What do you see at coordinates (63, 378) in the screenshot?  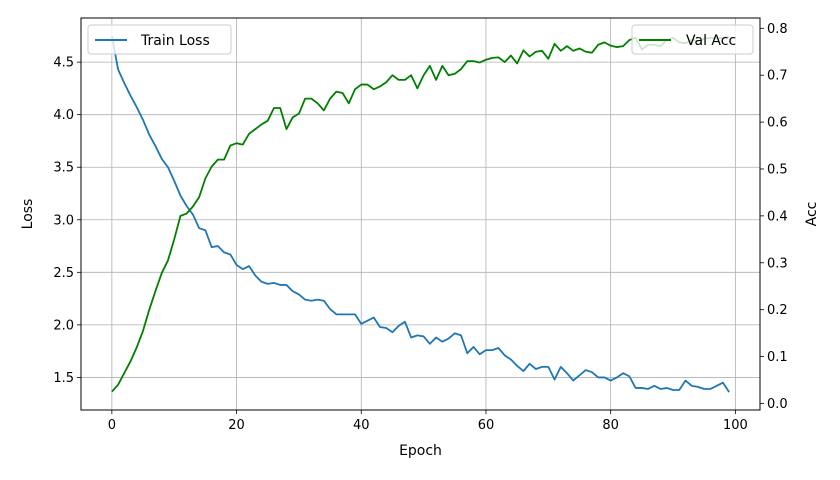 I see `left-y-tick-label: 1.5` at bounding box center [63, 378].